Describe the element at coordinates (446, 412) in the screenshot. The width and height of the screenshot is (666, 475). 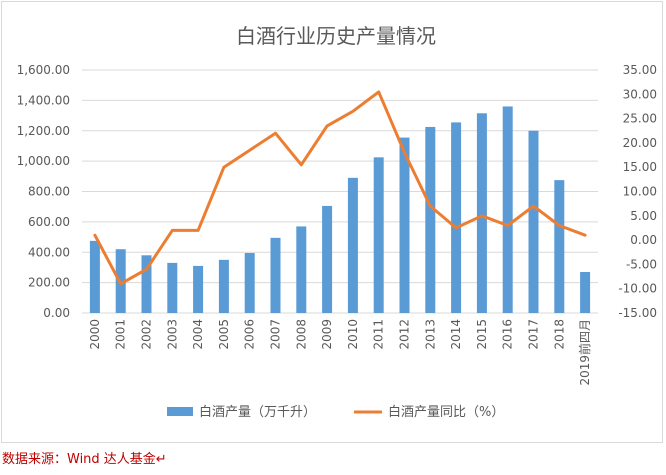
I see `legend-label-line: 白酒产量同比（%）` at that location.